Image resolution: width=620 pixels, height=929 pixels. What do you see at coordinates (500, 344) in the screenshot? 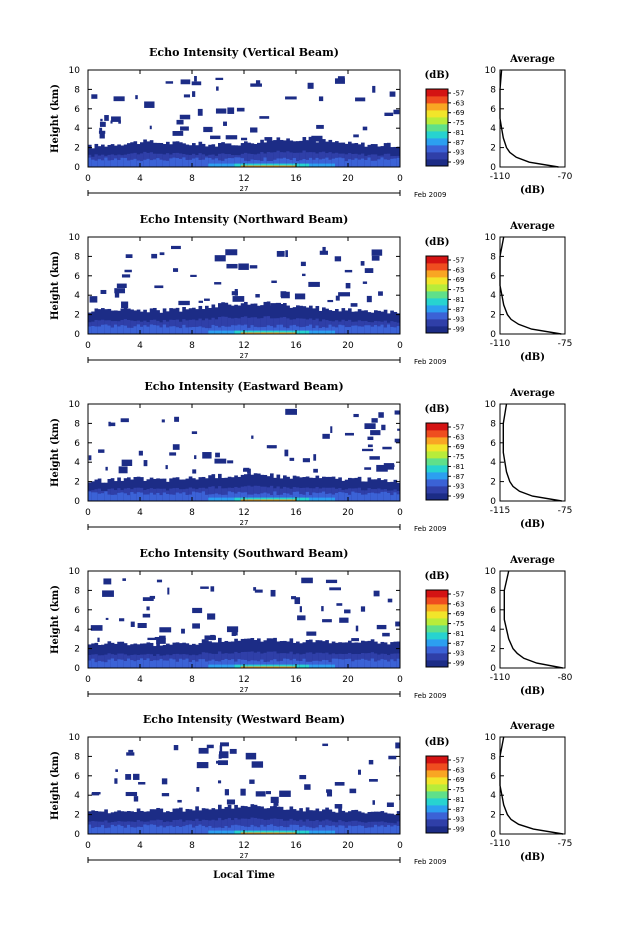
I see `average-x-tick-label: -110` at bounding box center [500, 344].